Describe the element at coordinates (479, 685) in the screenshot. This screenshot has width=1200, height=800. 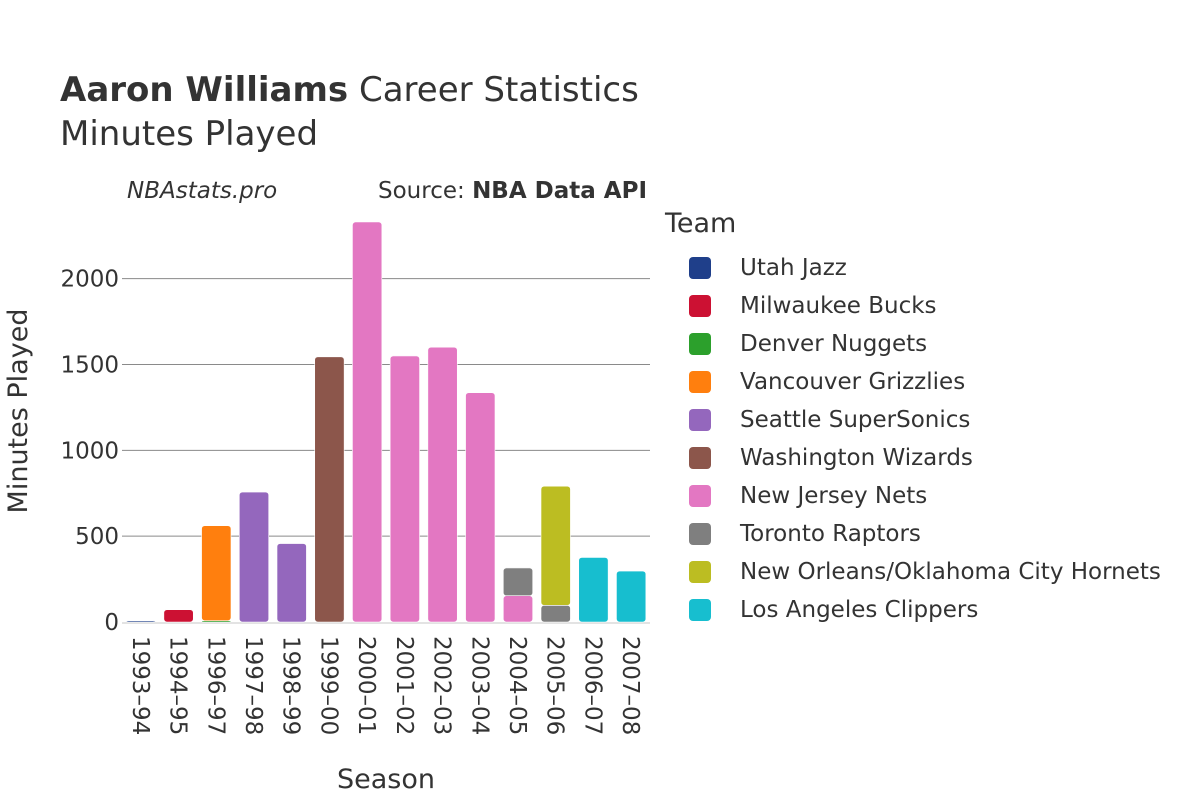
I see `x-tick-label: 2003–04` at that location.